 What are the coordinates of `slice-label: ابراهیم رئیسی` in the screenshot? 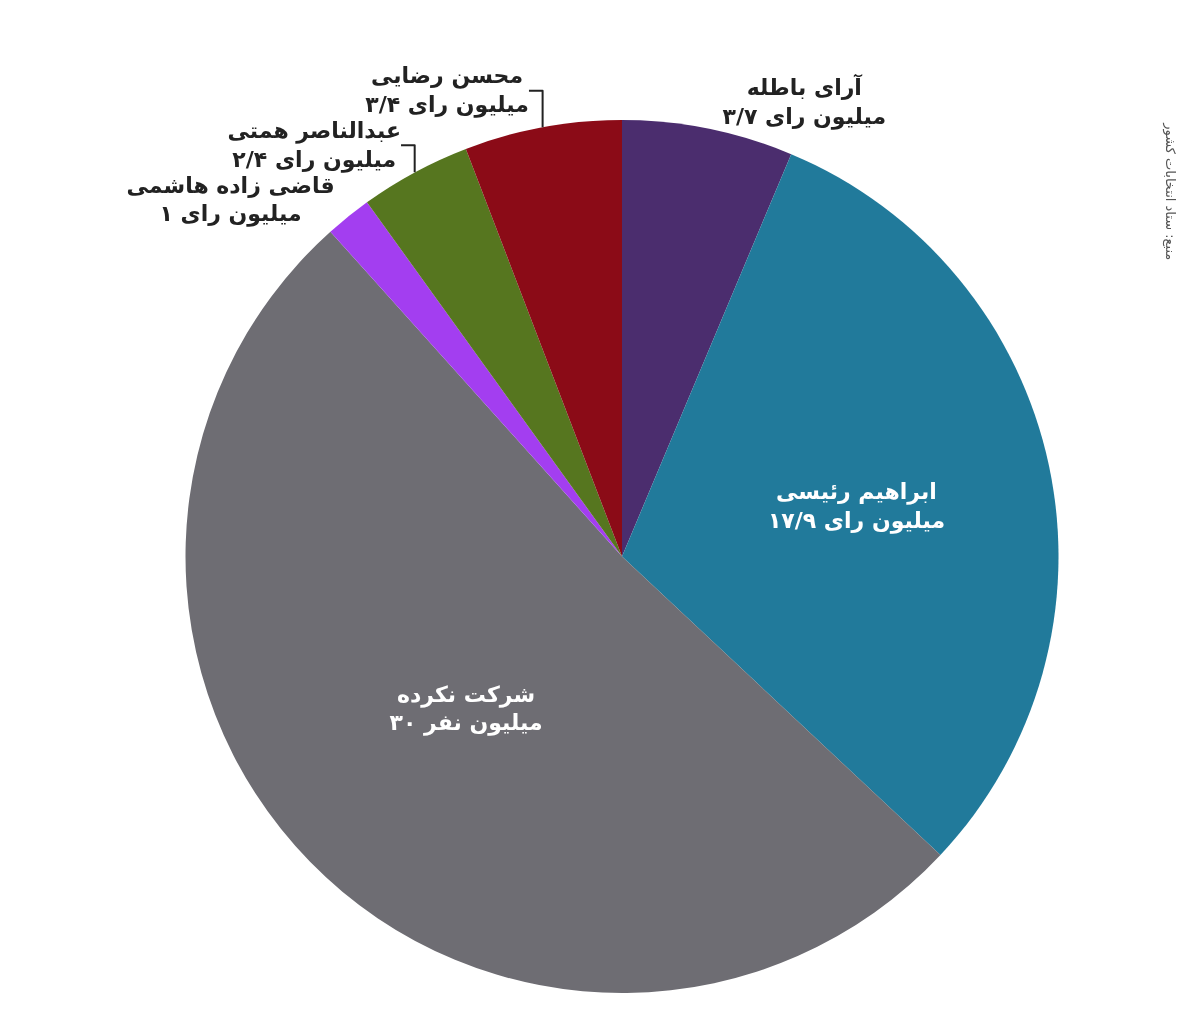 It's located at (856, 492).